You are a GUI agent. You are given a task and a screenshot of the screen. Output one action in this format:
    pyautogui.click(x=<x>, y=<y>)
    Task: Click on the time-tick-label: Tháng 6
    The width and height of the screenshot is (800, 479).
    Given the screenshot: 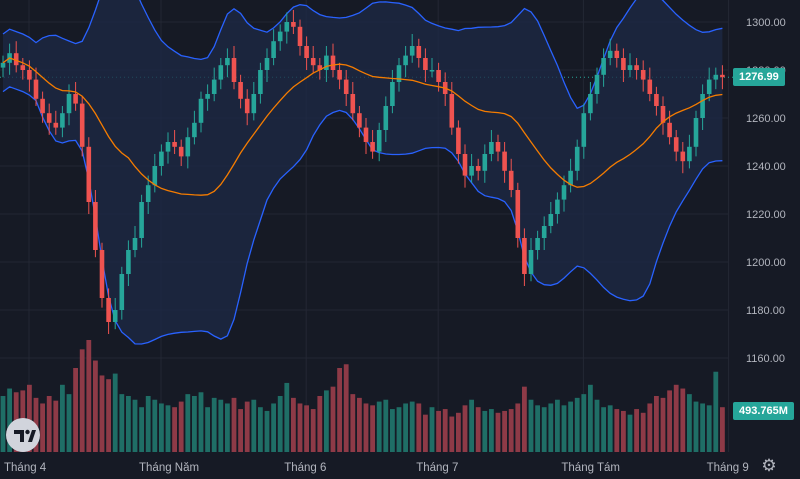 What is the action you would take?
    pyautogui.click(x=305, y=468)
    